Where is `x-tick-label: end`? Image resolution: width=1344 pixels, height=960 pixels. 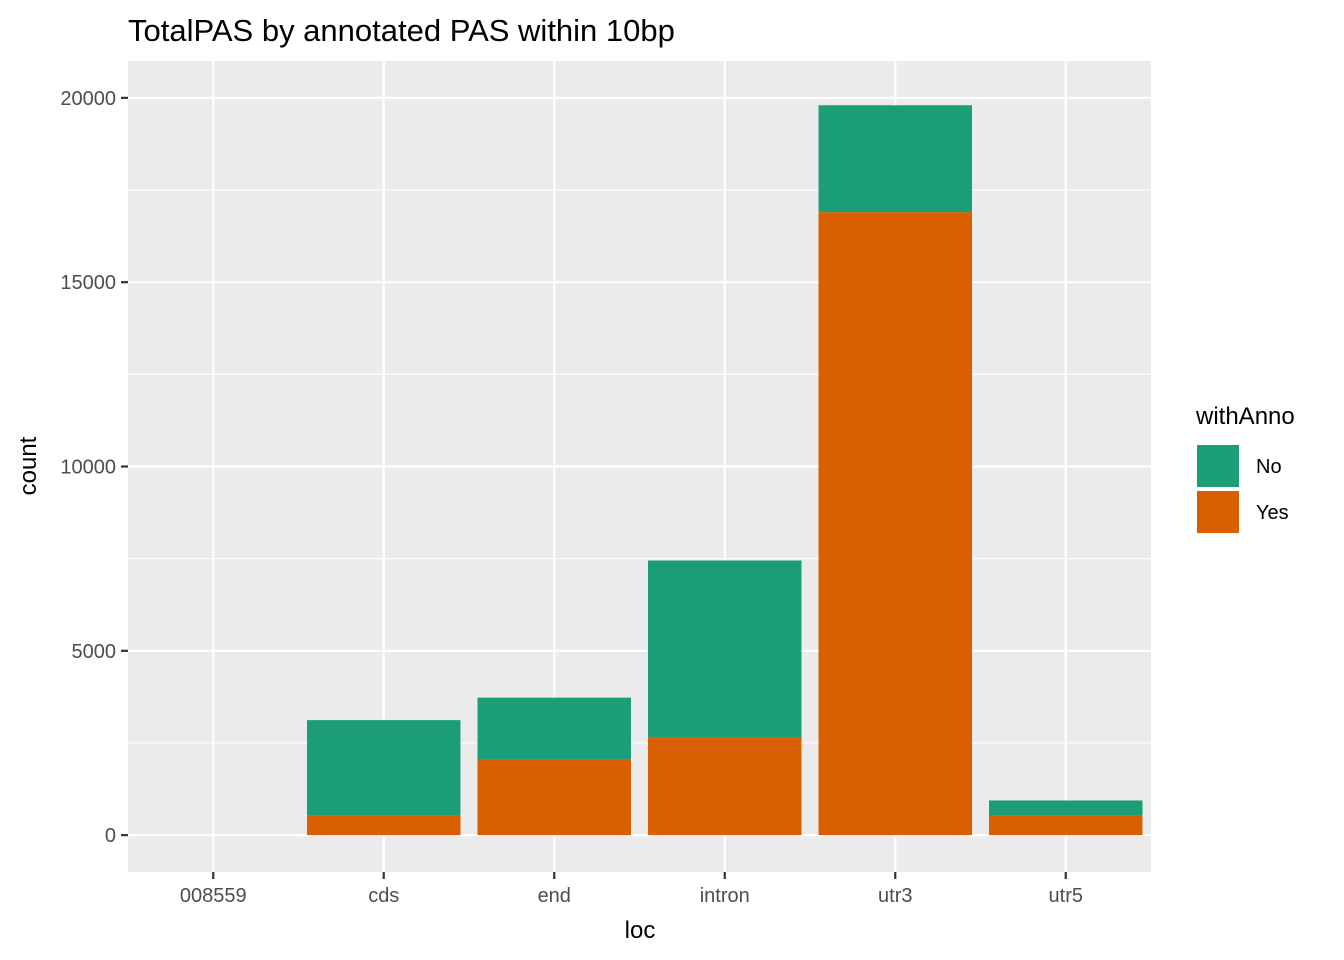
x-tick-label: end is located at coordinates (554, 896).